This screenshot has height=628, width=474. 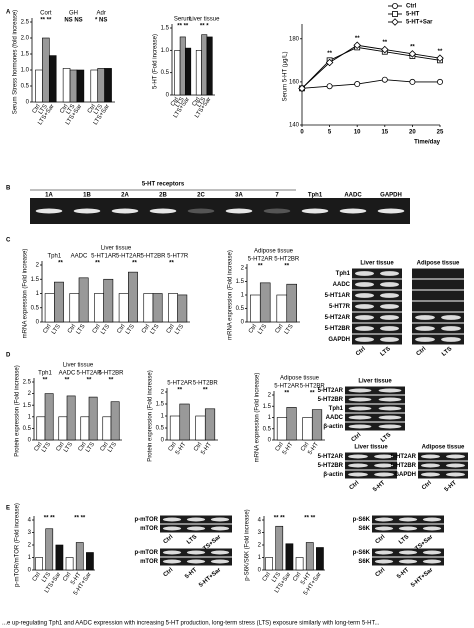 What do you see at coordinates (25, 23) in the screenshot?
I see `y-tick-label: 2.5` at bounding box center [25, 23].